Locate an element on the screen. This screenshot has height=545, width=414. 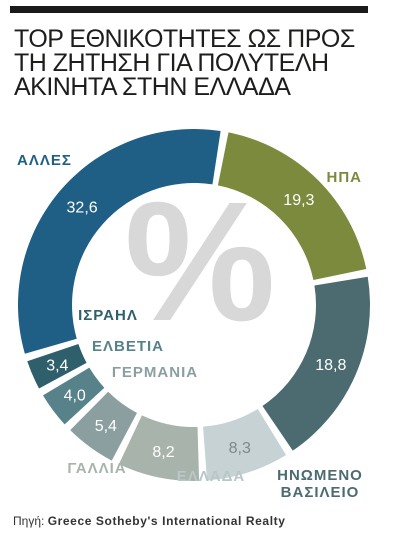
source-label: Πηγή: is located at coordinates (29, 521).